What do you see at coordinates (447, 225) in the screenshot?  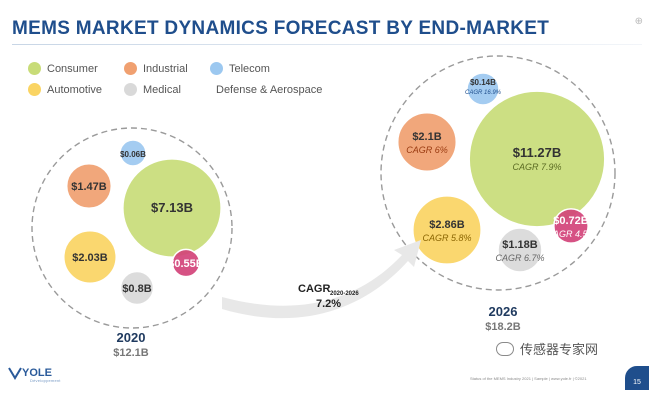 I see `value-label-automotive-2026: $2.86B` at bounding box center [447, 225].